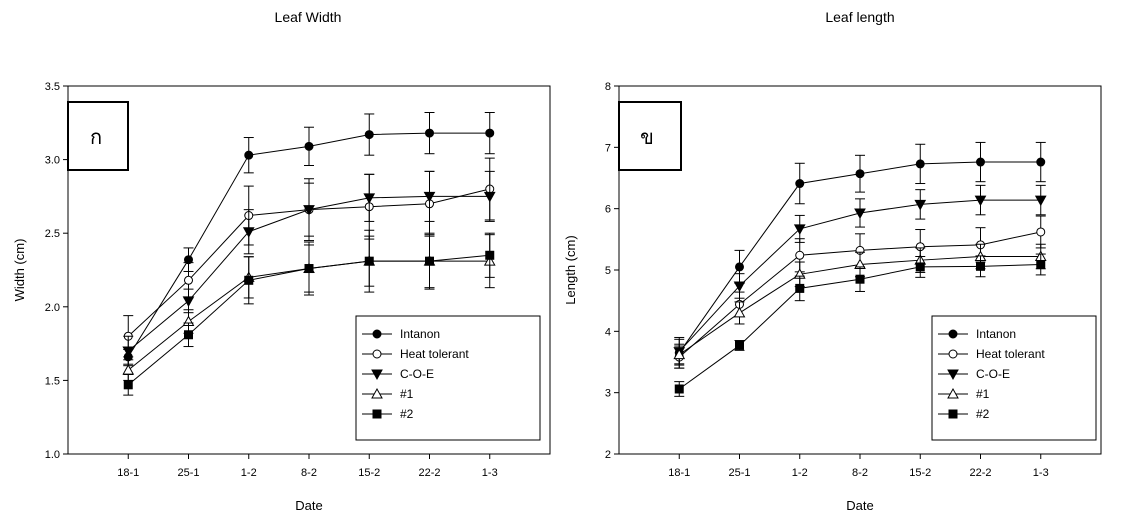 The width and height of the screenshot is (1137, 515). What do you see at coordinates (860, 473) in the screenshot?
I see `x-tick-label: 8-2` at bounding box center [860, 473].